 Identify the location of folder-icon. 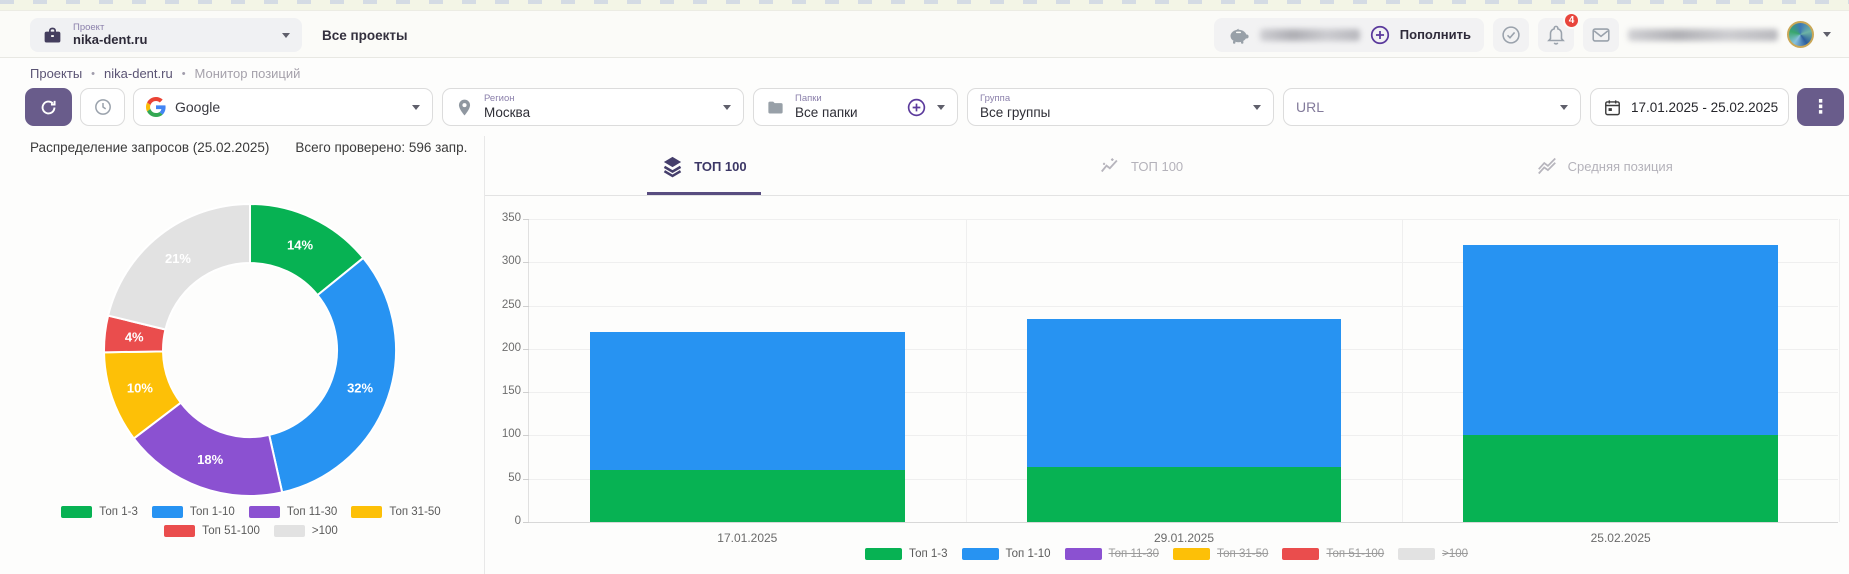
(775, 107).